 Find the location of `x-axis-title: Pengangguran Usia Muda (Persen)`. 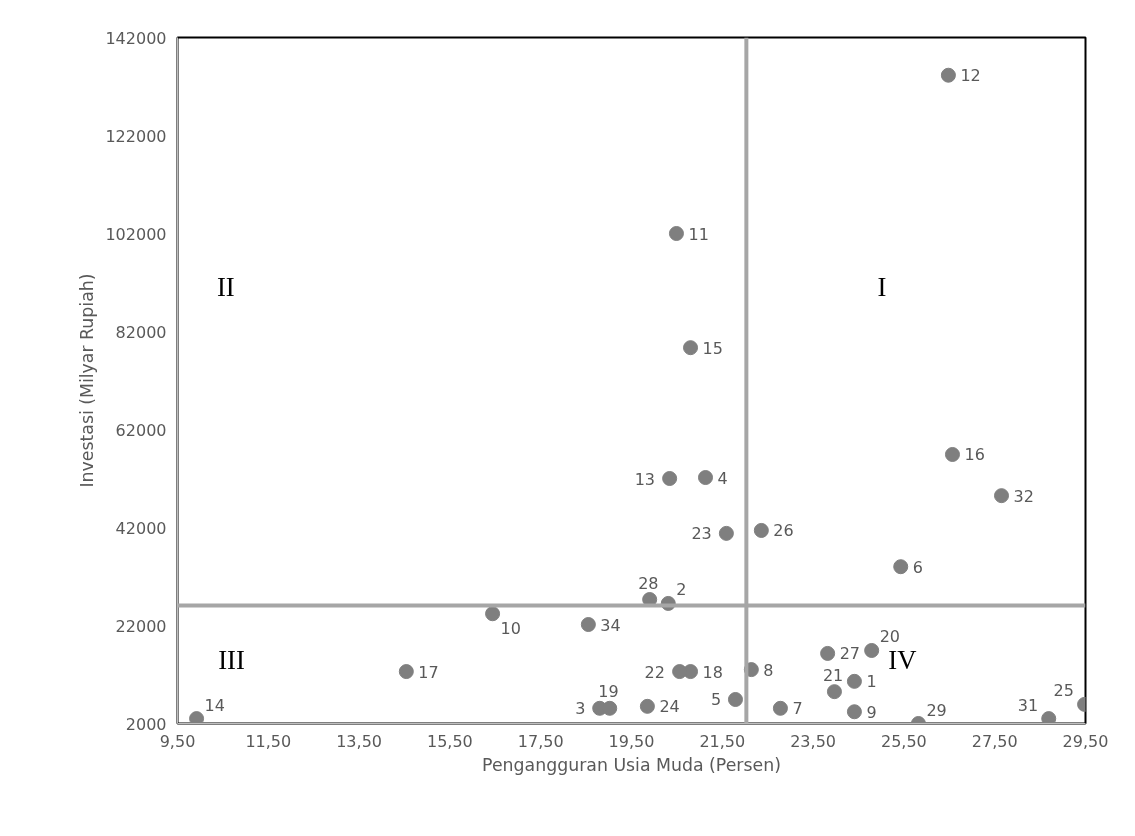

x-axis-title: Pengangguran Usia Muda (Persen) is located at coordinates (631, 764).